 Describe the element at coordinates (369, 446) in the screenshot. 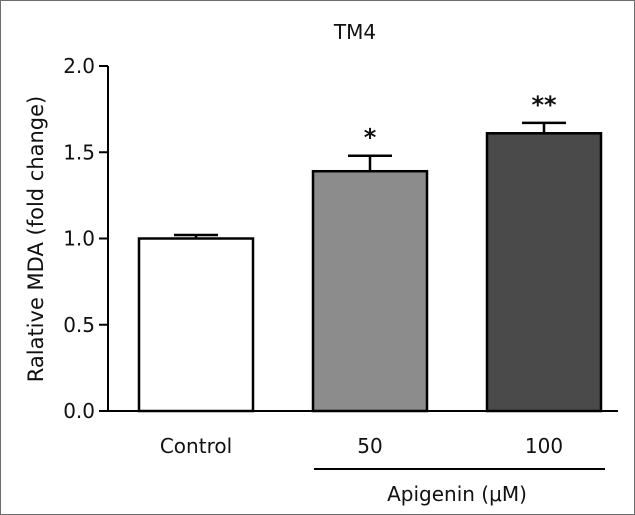

I see `category-label: 50` at that location.